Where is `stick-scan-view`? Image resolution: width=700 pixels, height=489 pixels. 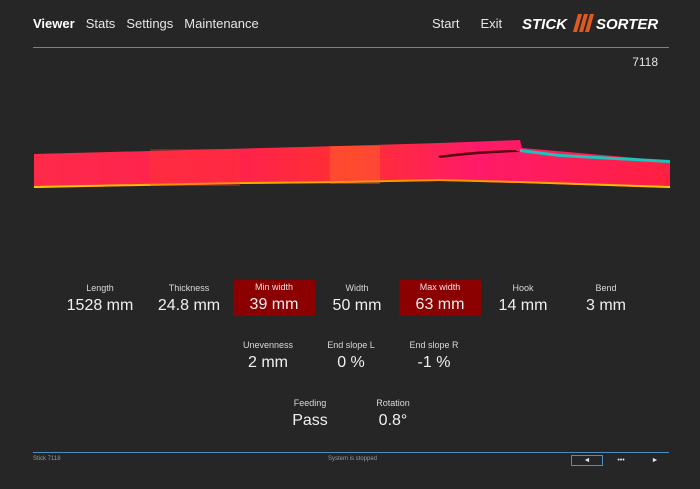
stick-scan-view is located at coordinates (352, 164).